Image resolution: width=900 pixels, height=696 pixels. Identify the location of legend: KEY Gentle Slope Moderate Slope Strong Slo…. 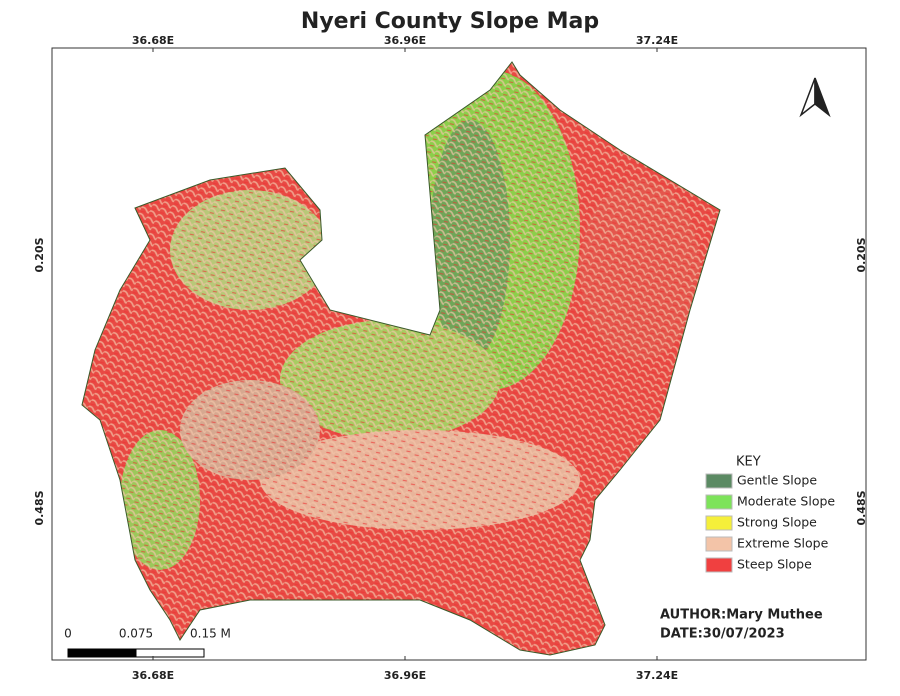
(770, 514).